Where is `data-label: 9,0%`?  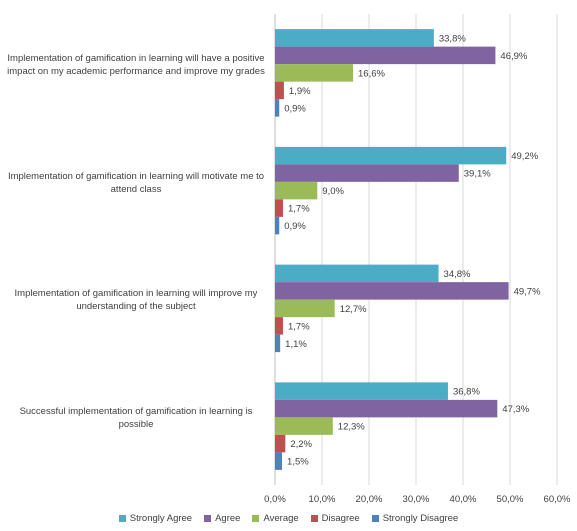 data-label: 9,0% is located at coordinates (333, 191).